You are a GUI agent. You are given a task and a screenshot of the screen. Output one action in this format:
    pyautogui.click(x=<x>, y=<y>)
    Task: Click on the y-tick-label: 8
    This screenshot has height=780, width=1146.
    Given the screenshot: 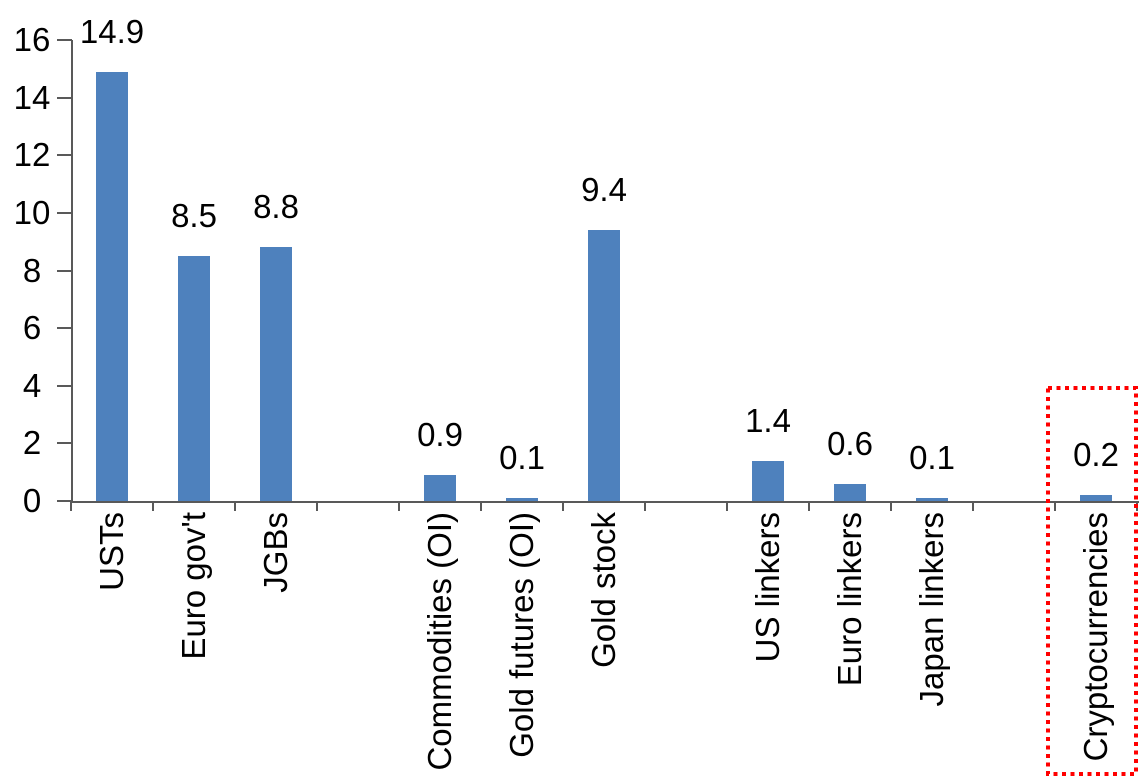 What is the action you would take?
    pyautogui.click(x=32, y=270)
    